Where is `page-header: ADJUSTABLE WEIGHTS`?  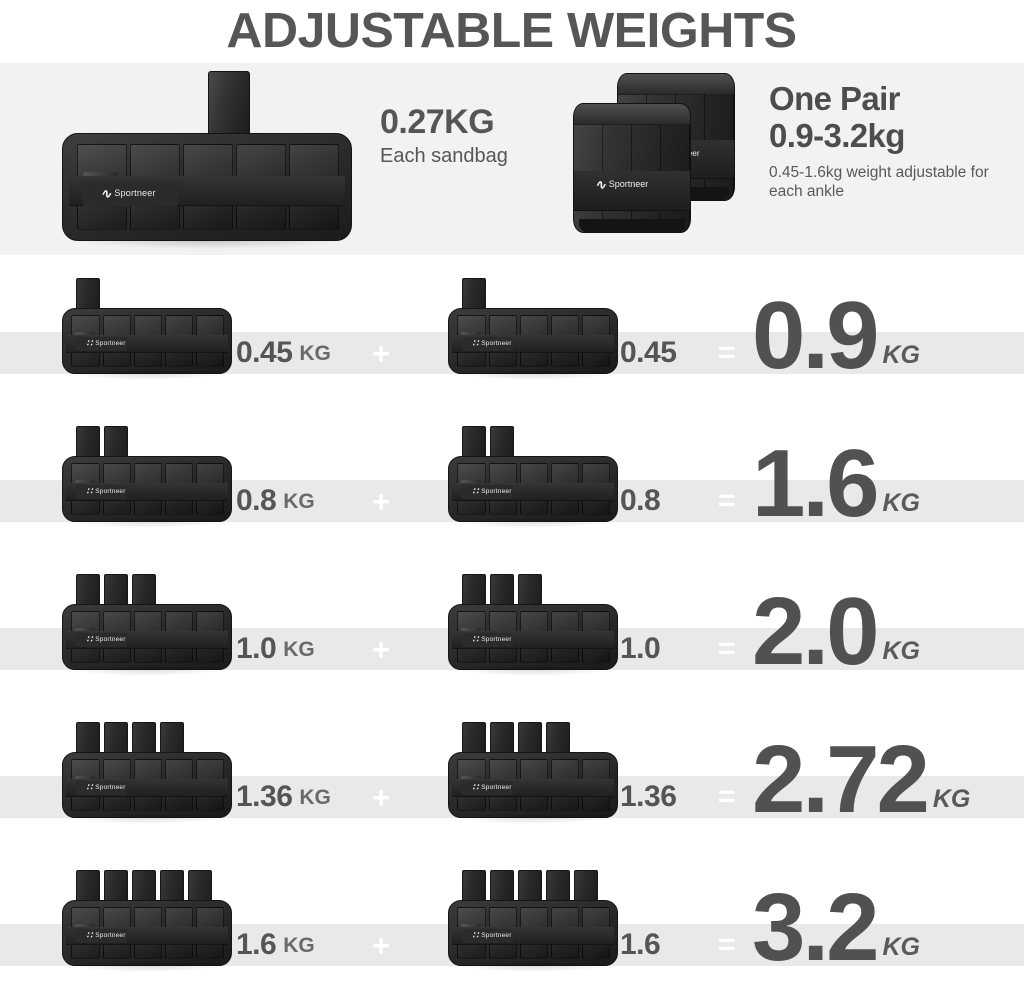 page-header: ADJUSTABLE WEIGHTS is located at coordinates (512, 31).